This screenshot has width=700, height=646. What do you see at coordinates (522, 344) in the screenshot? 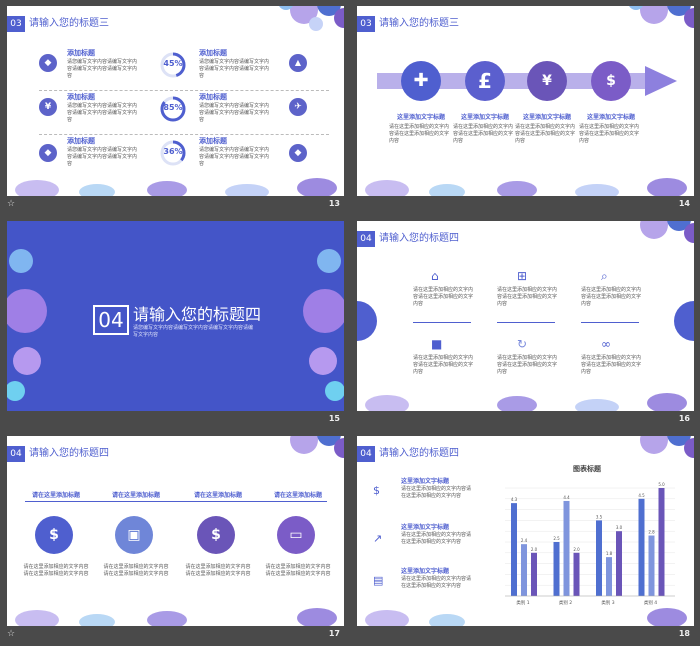
I see `refresh-icon: ↻` at bounding box center [522, 344].